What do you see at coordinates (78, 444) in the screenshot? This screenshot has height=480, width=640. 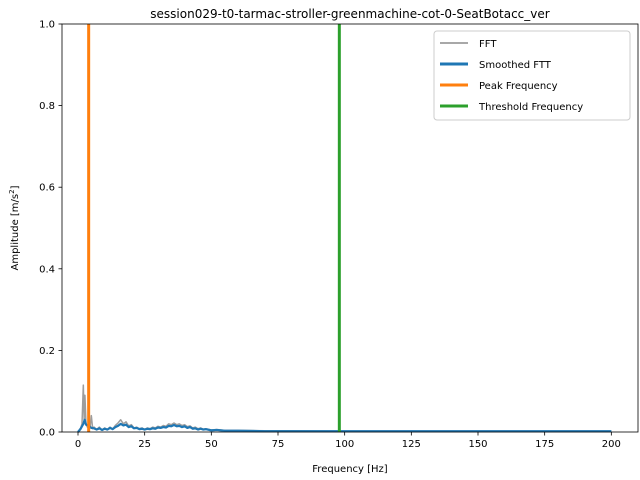 I see `x-tick-label: 0` at bounding box center [78, 444].